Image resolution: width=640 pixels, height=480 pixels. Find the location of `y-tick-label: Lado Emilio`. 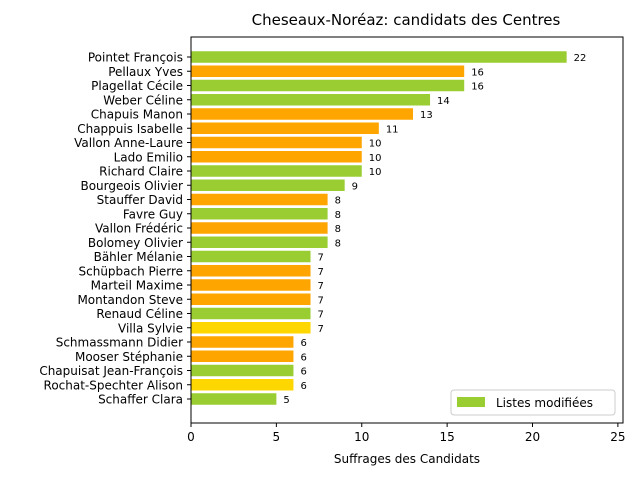

y-tick-label: Lado Emilio is located at coordinates (148, 157).